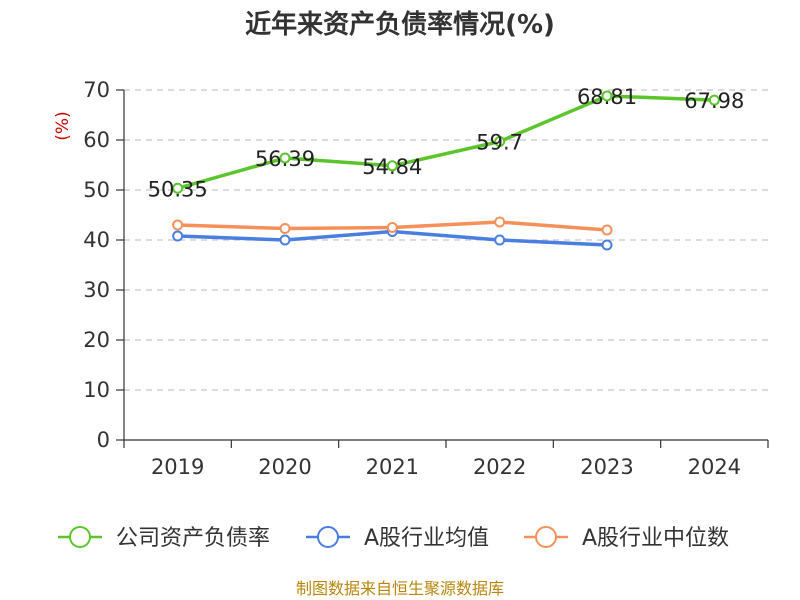  Describe the element at coordinates (714, 467) in the screenshot. I see `x-tick-label: 2024` at that location.